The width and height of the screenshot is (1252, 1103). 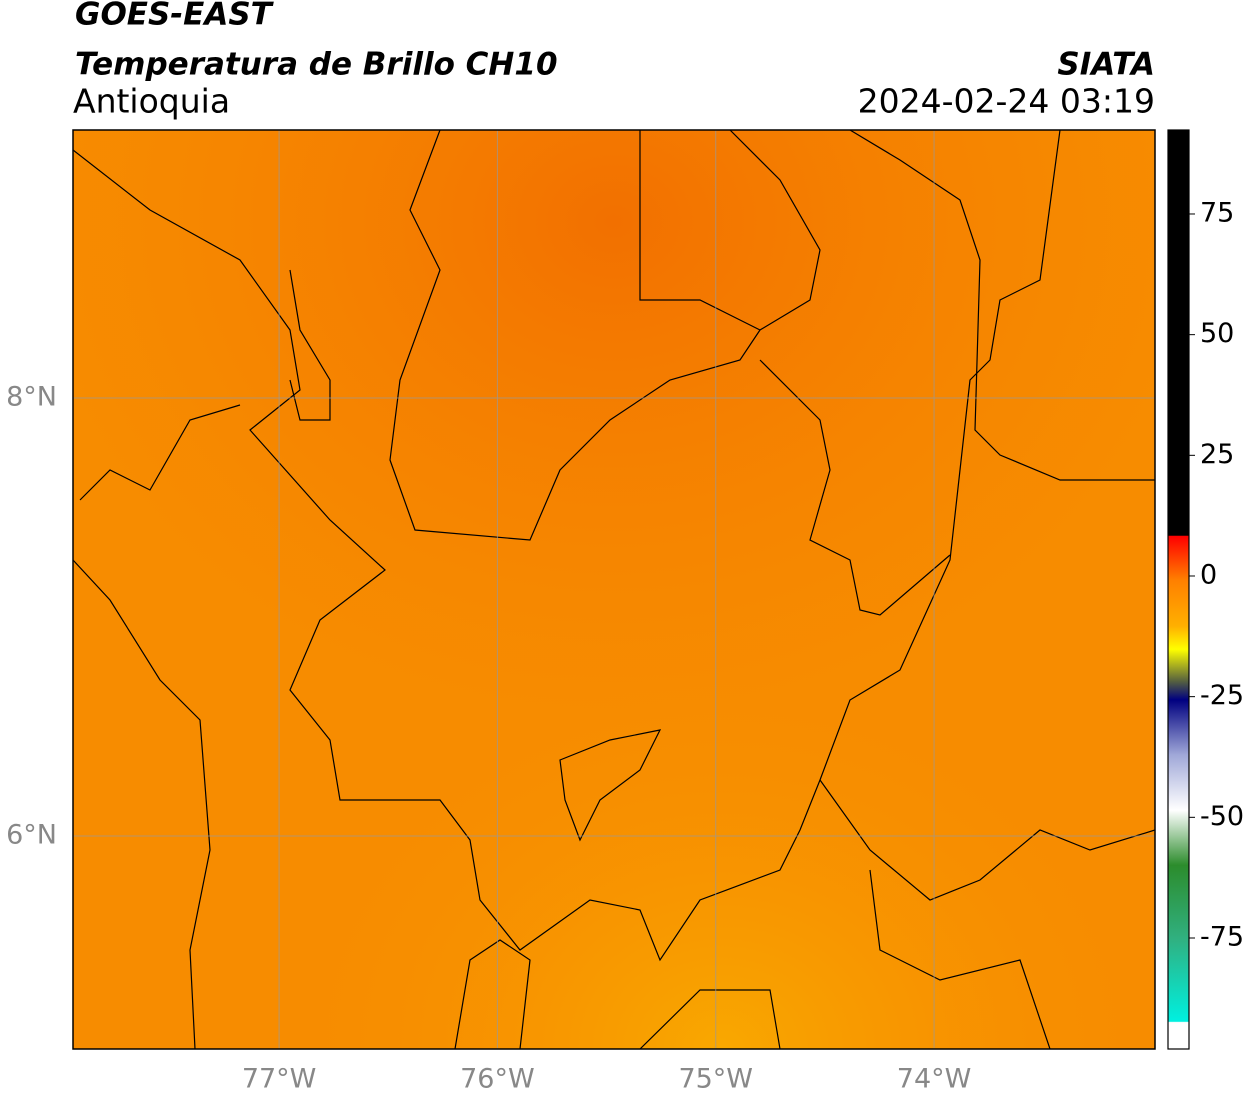 What do you see at coordinates (31, 397) in the screenshot?
I see `lat-tick-label: 8°N` at bounding box center [31, 397].